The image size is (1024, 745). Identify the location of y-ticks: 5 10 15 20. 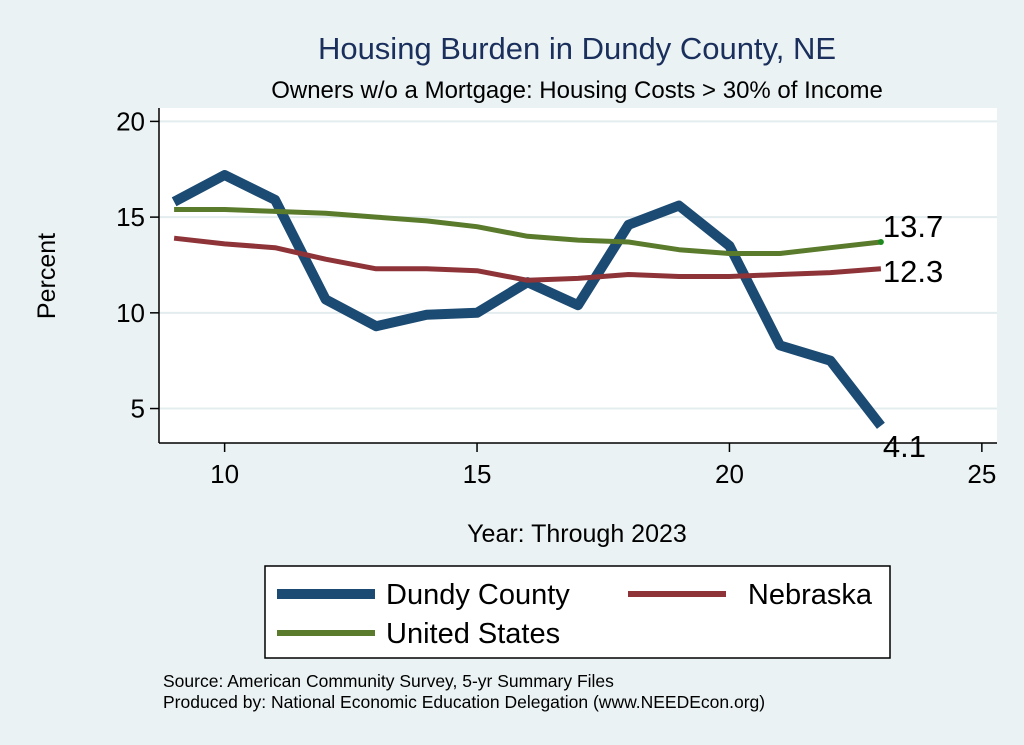
(137, 265).